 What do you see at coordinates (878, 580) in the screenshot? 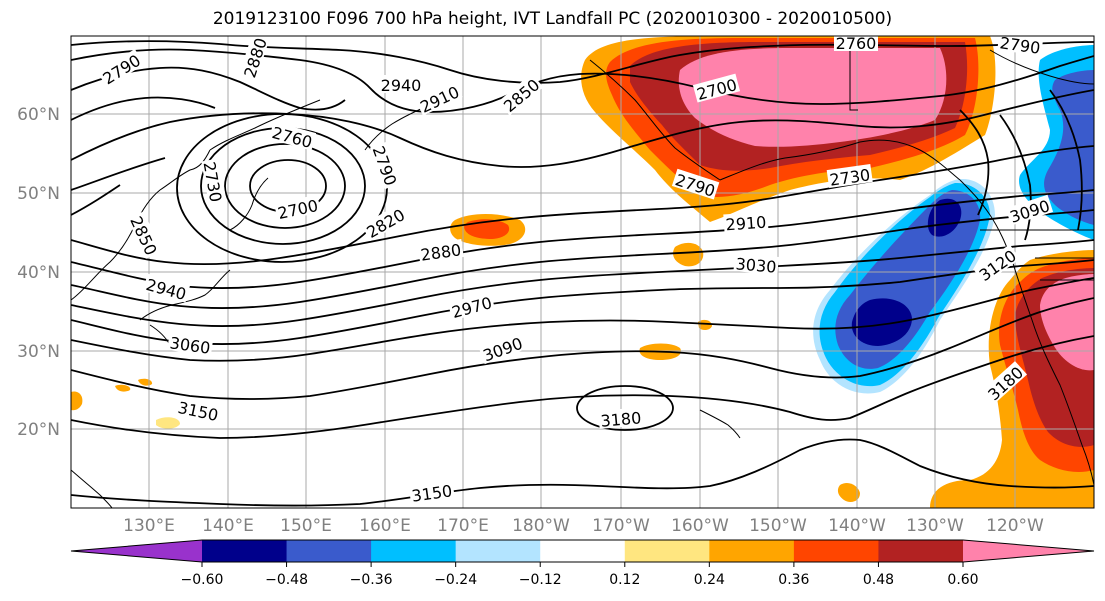
I see `colorbar-tick-label: 0.48` at bounding box center [878, 580].